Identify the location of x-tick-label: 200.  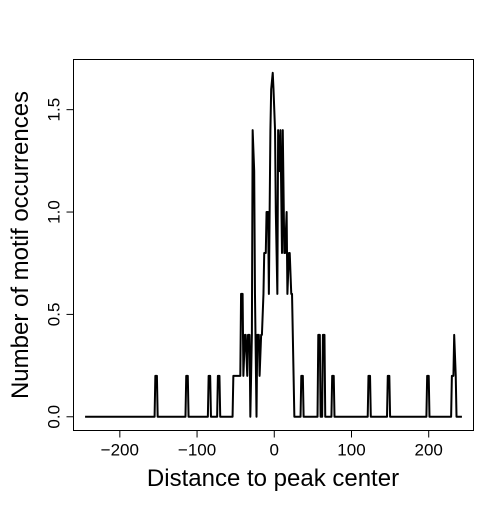
(429, 450).